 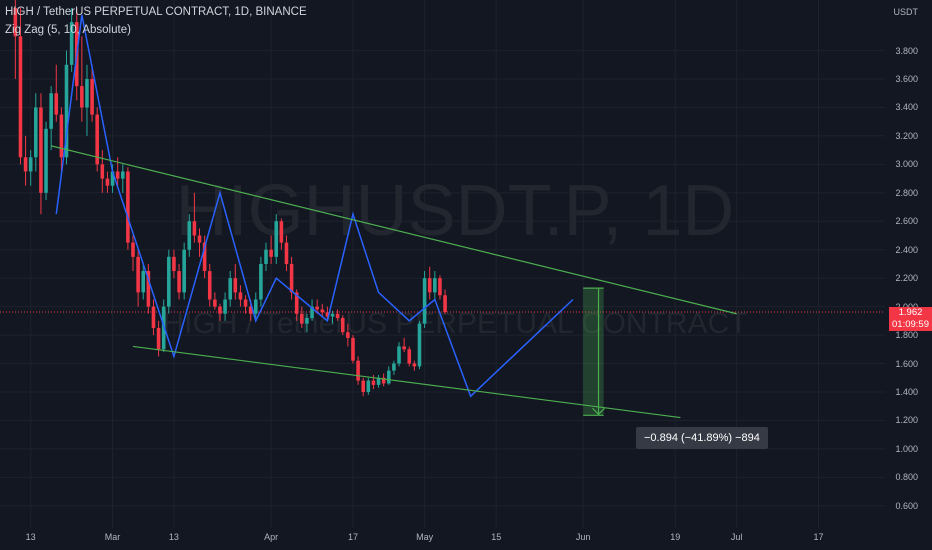 What do you see at coordinates (737, 537) in the screenshot?
I see `time-tick-label: Jul` at bounding box center [737, 537].